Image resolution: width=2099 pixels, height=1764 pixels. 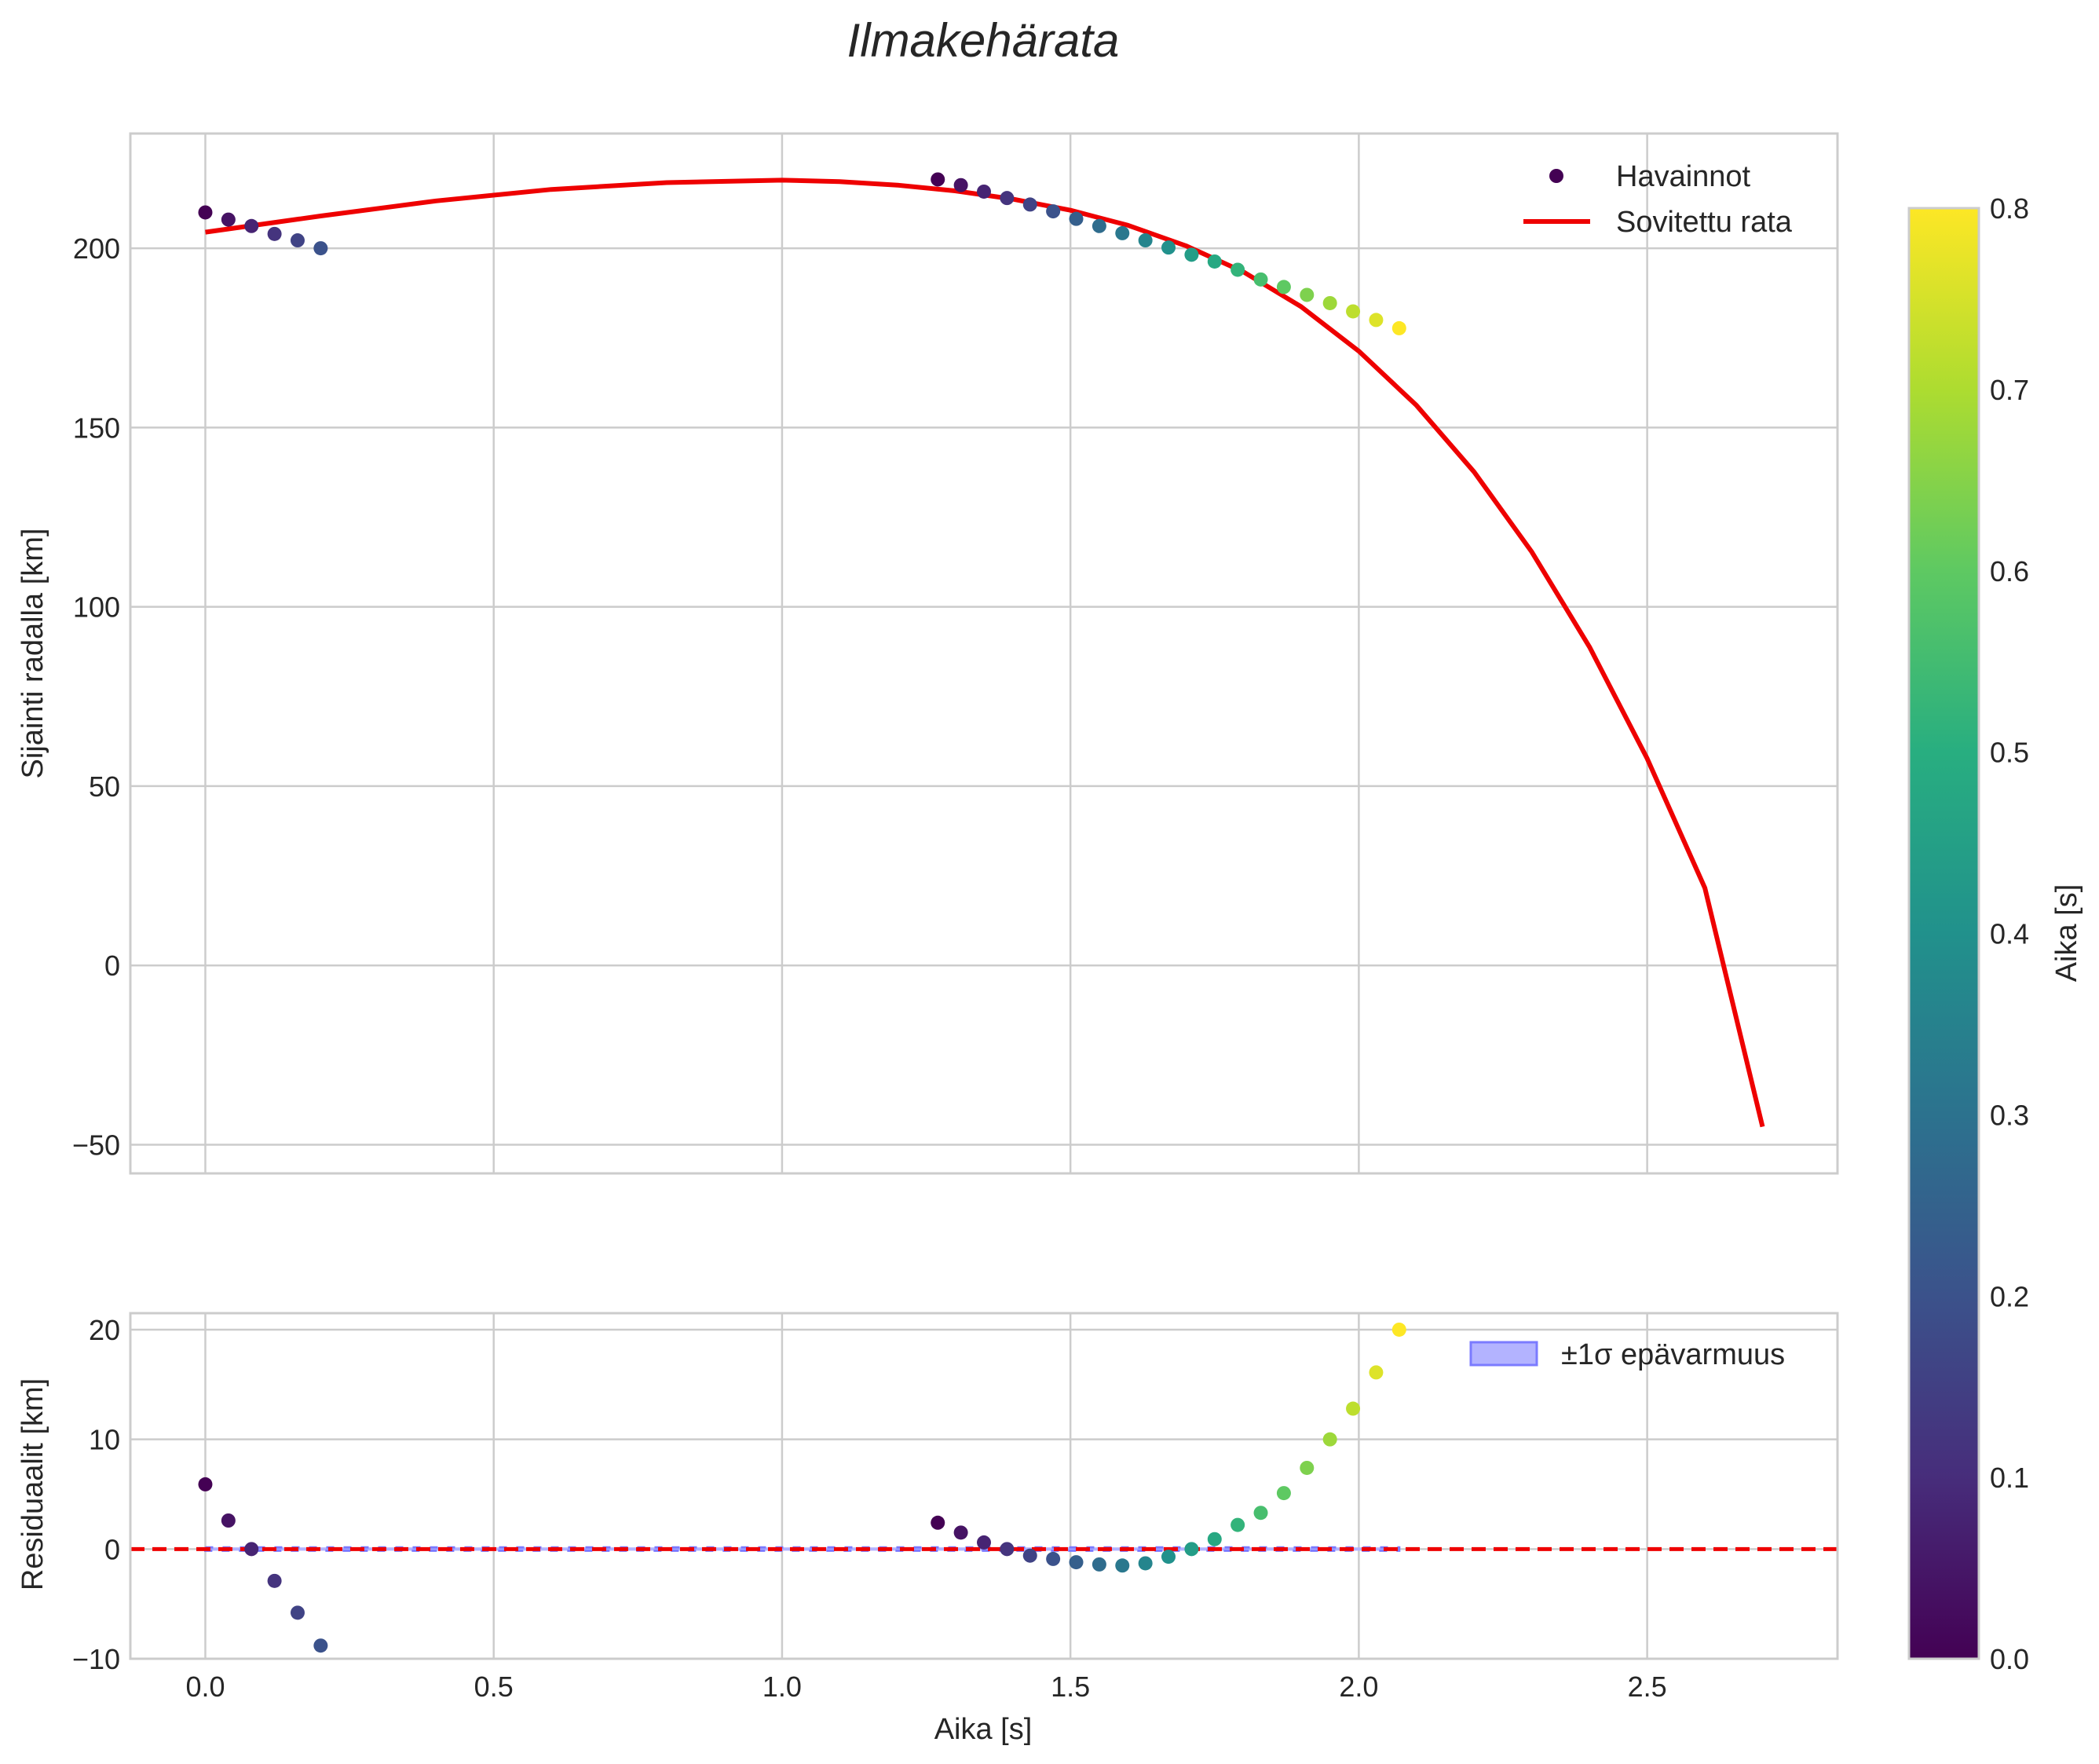 I want to click on colorbar-tick-label: 0.0, so click(x=2009, y=1659).